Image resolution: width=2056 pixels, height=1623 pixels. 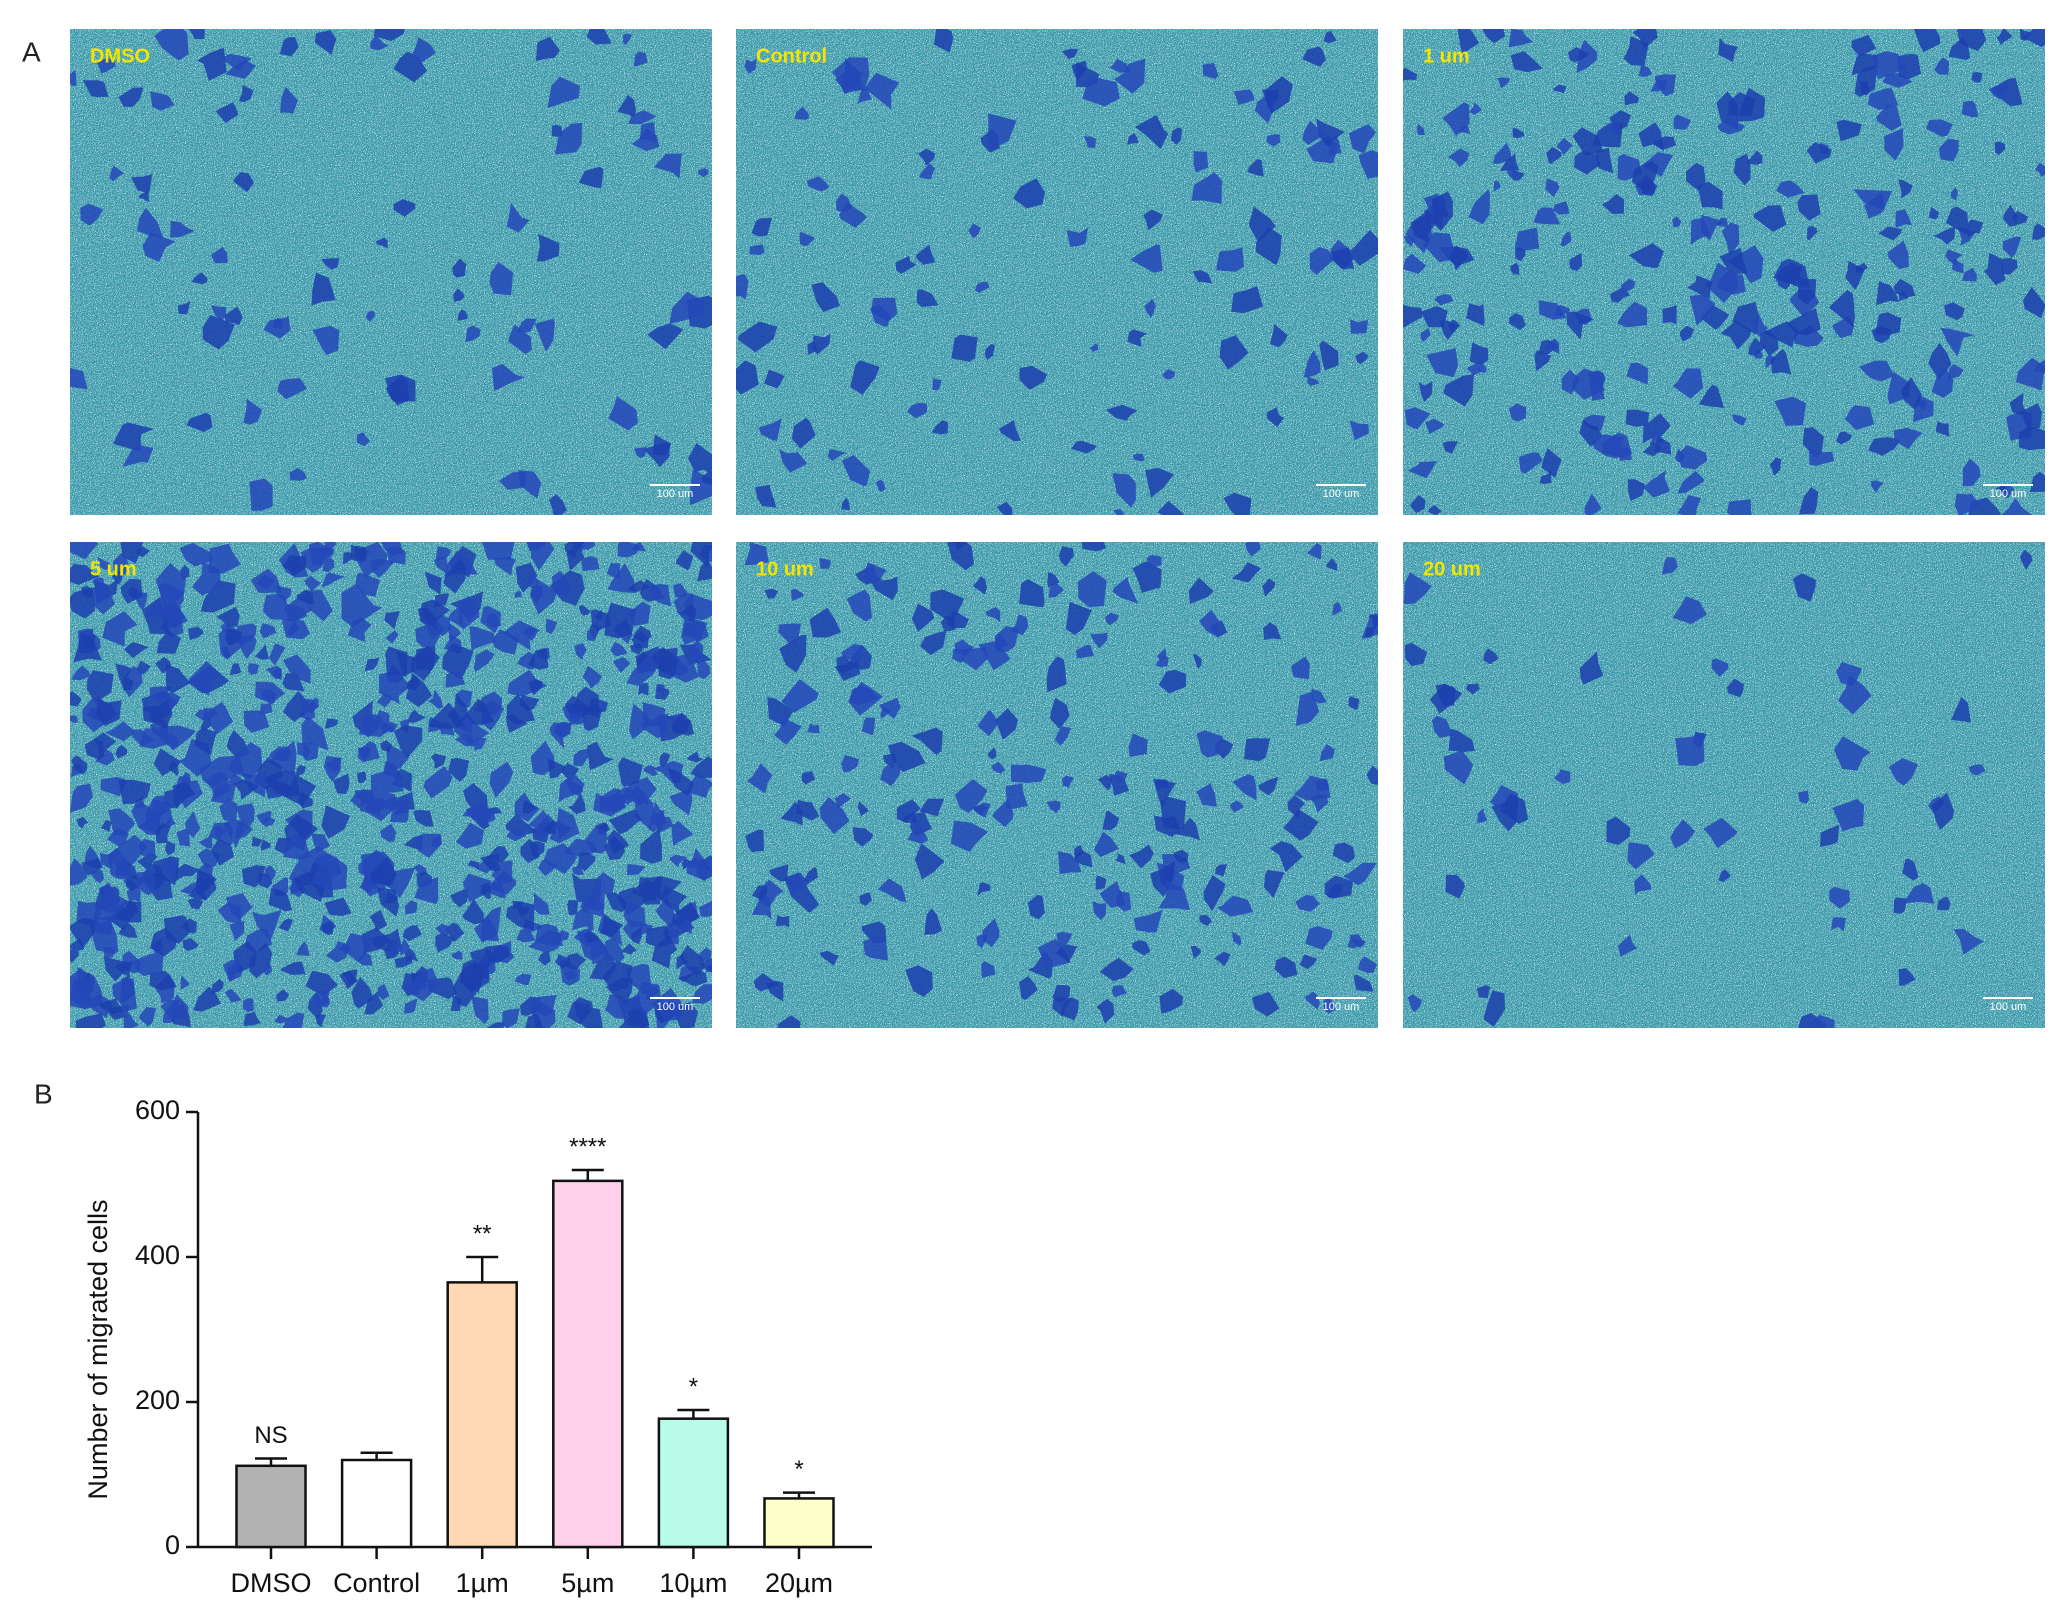 I want to click on image-label: DMSO, so click(x=120, y=56).